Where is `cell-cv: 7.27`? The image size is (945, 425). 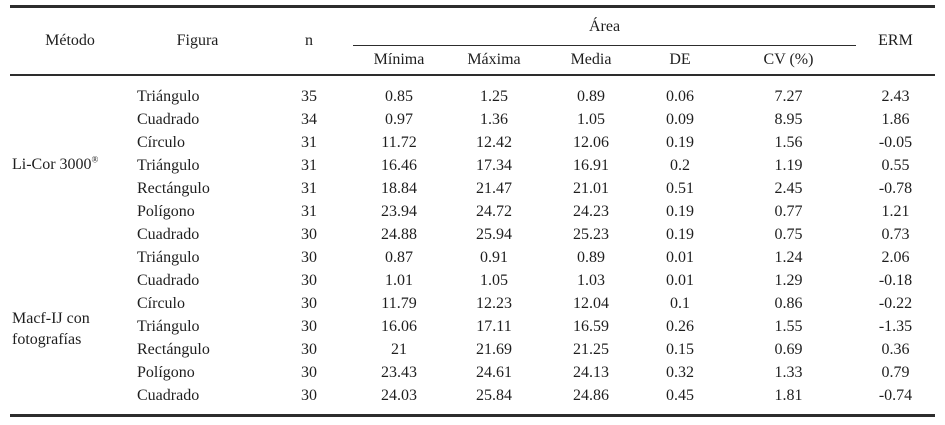 cell-cv: 7.27 is located at coordinates (788, 96).